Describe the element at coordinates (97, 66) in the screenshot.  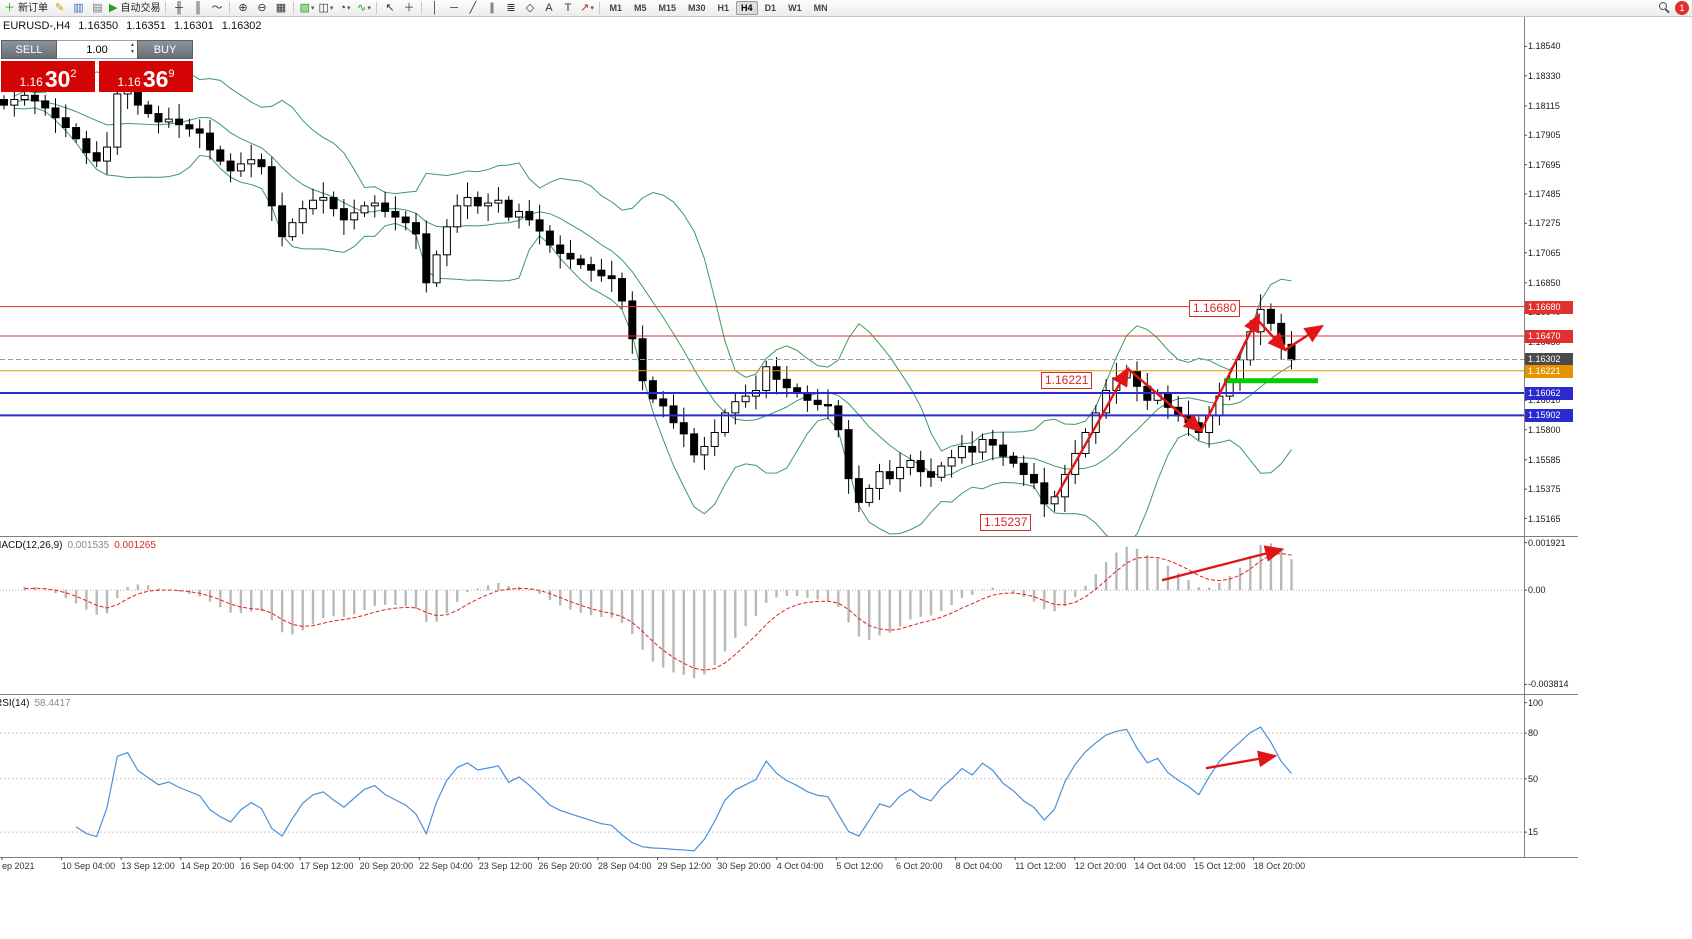
I see `one-click-trading-panel: SELL 1.00 ▲ ▼ BUY 1.16 30 2 1.16 36 9` at that location.